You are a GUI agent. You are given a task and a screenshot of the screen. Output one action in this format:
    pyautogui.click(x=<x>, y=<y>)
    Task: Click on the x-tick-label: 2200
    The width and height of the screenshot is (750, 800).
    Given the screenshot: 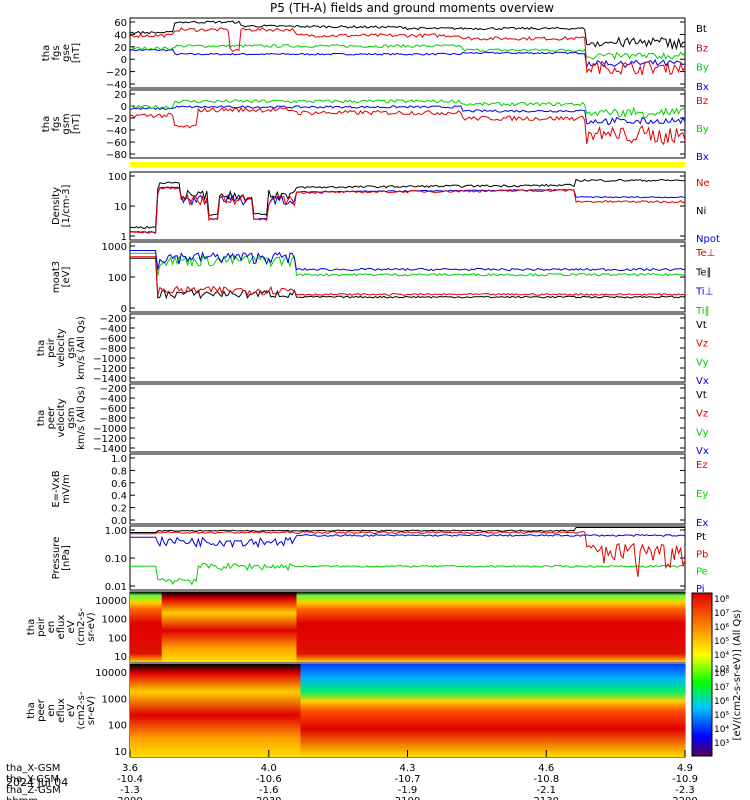 What is the action you would take?
    pyautogui.click(x=684, y=798)
    